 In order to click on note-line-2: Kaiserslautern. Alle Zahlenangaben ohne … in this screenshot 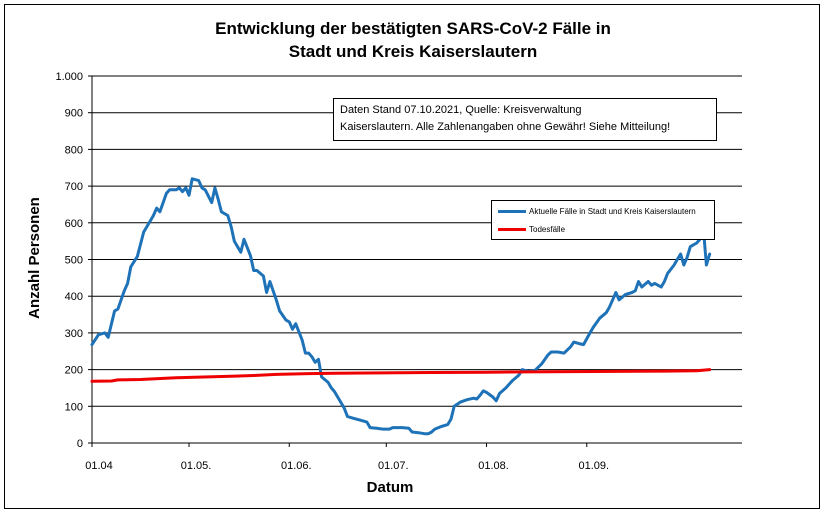, I will do `click(505, 127)`.